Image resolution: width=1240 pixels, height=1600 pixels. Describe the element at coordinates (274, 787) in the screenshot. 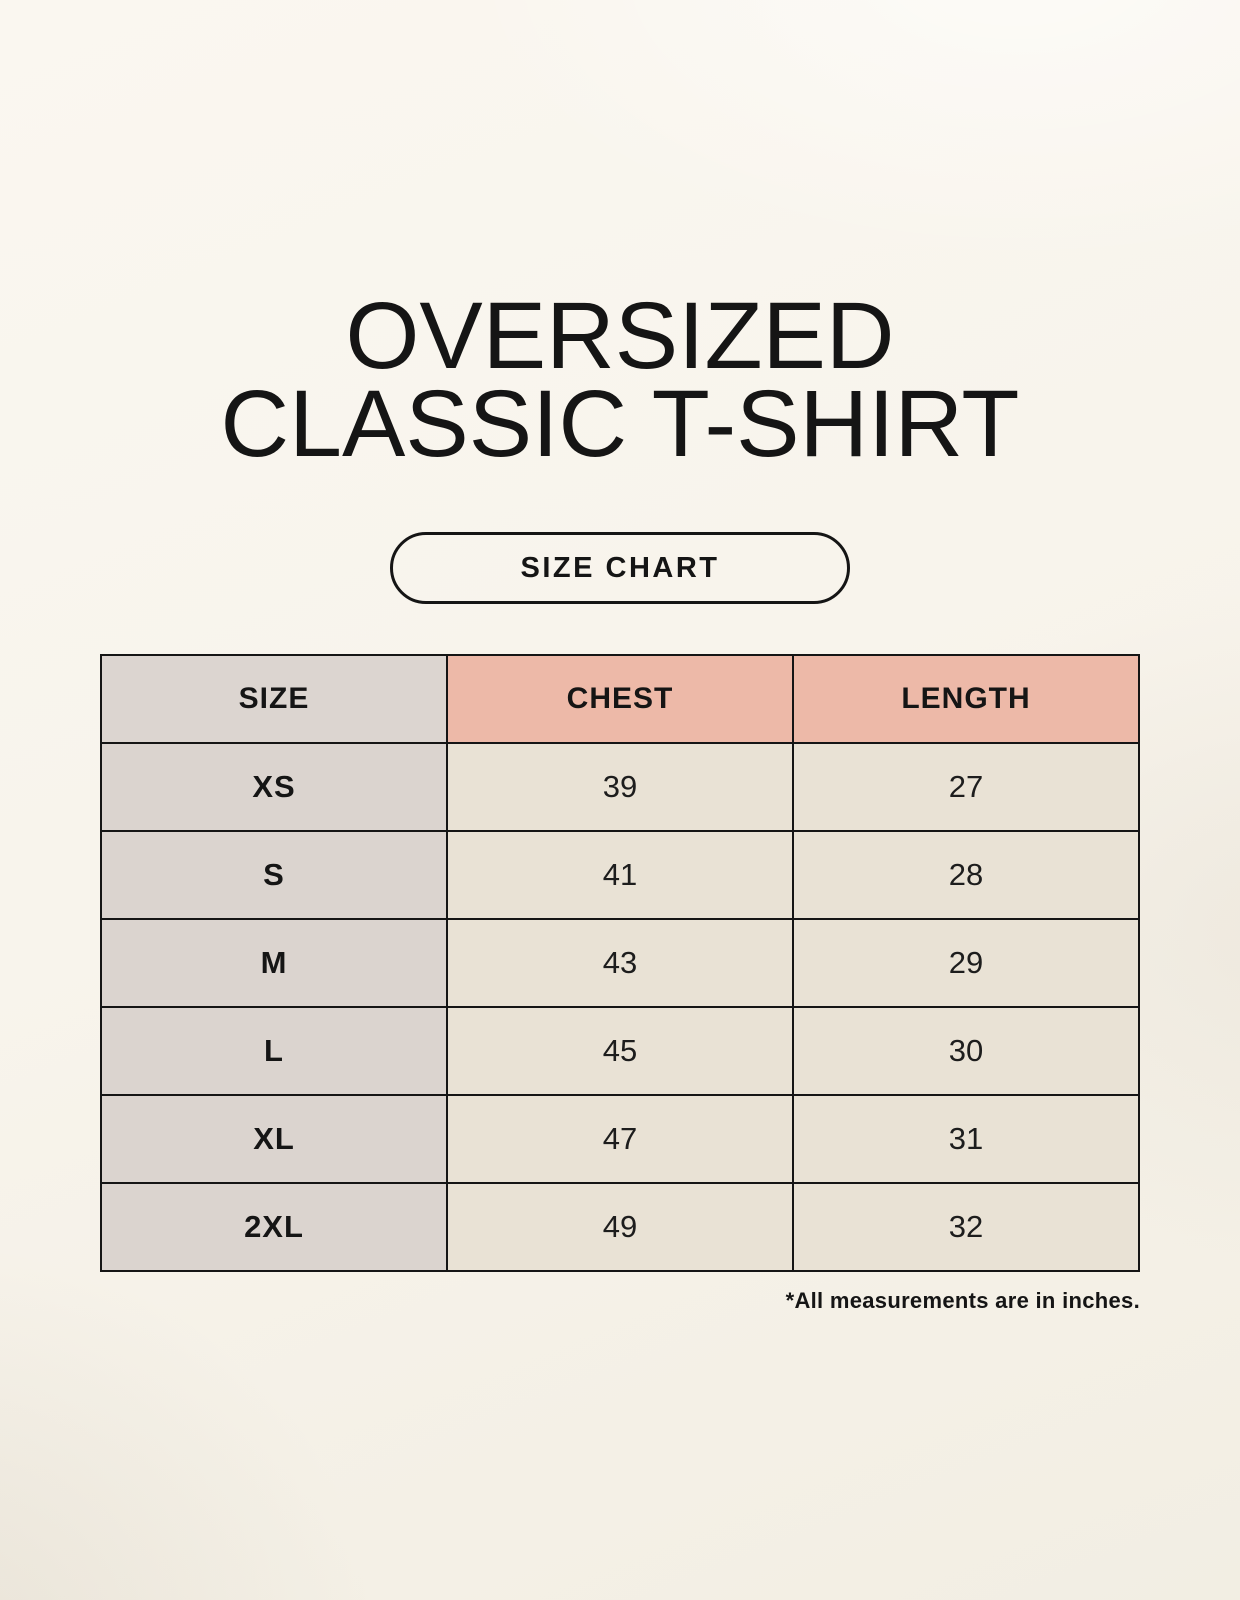

I see `size-label: XS` at that location.